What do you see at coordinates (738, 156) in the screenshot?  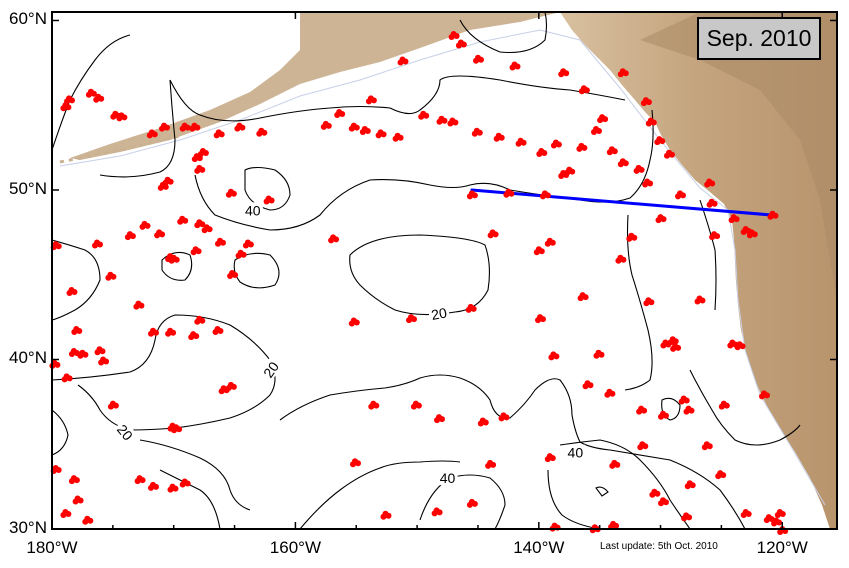 I see `north-america-highland` at bounding box center [738, 156].